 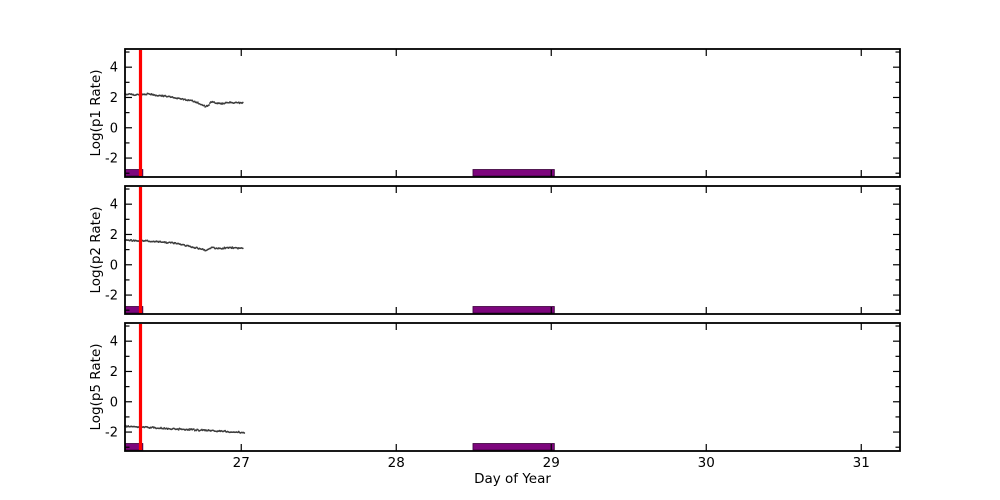 I want to click on x-tick-label: 29, so click(x=551, y=463).